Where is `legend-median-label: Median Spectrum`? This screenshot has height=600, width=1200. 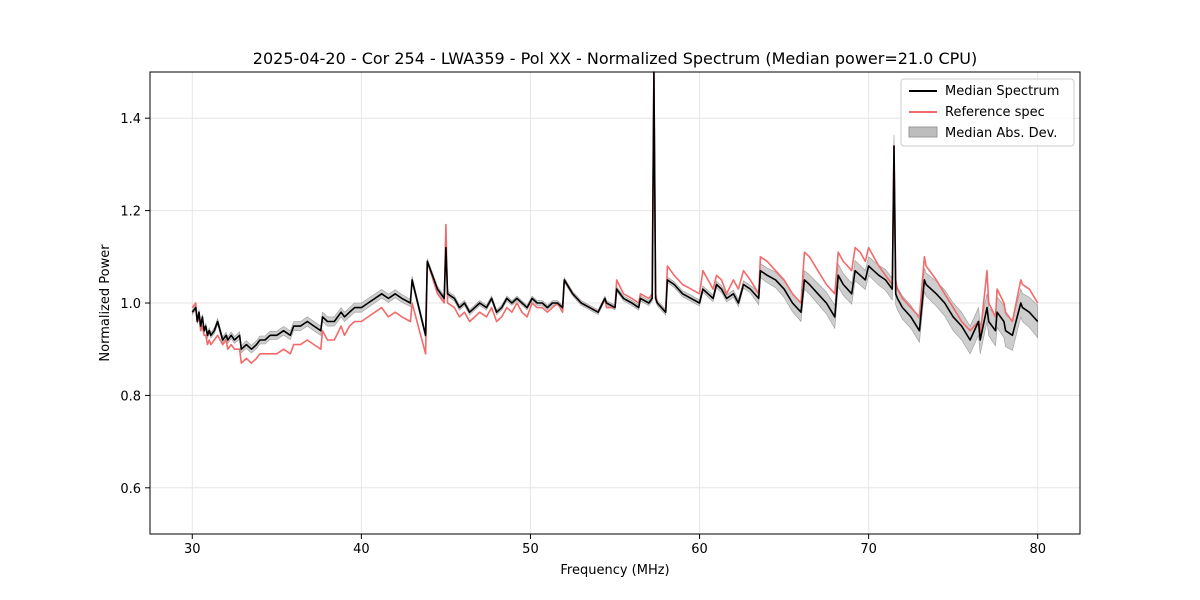 legend-median-label: Median Spectrum is located at coordinates (1002, 91).